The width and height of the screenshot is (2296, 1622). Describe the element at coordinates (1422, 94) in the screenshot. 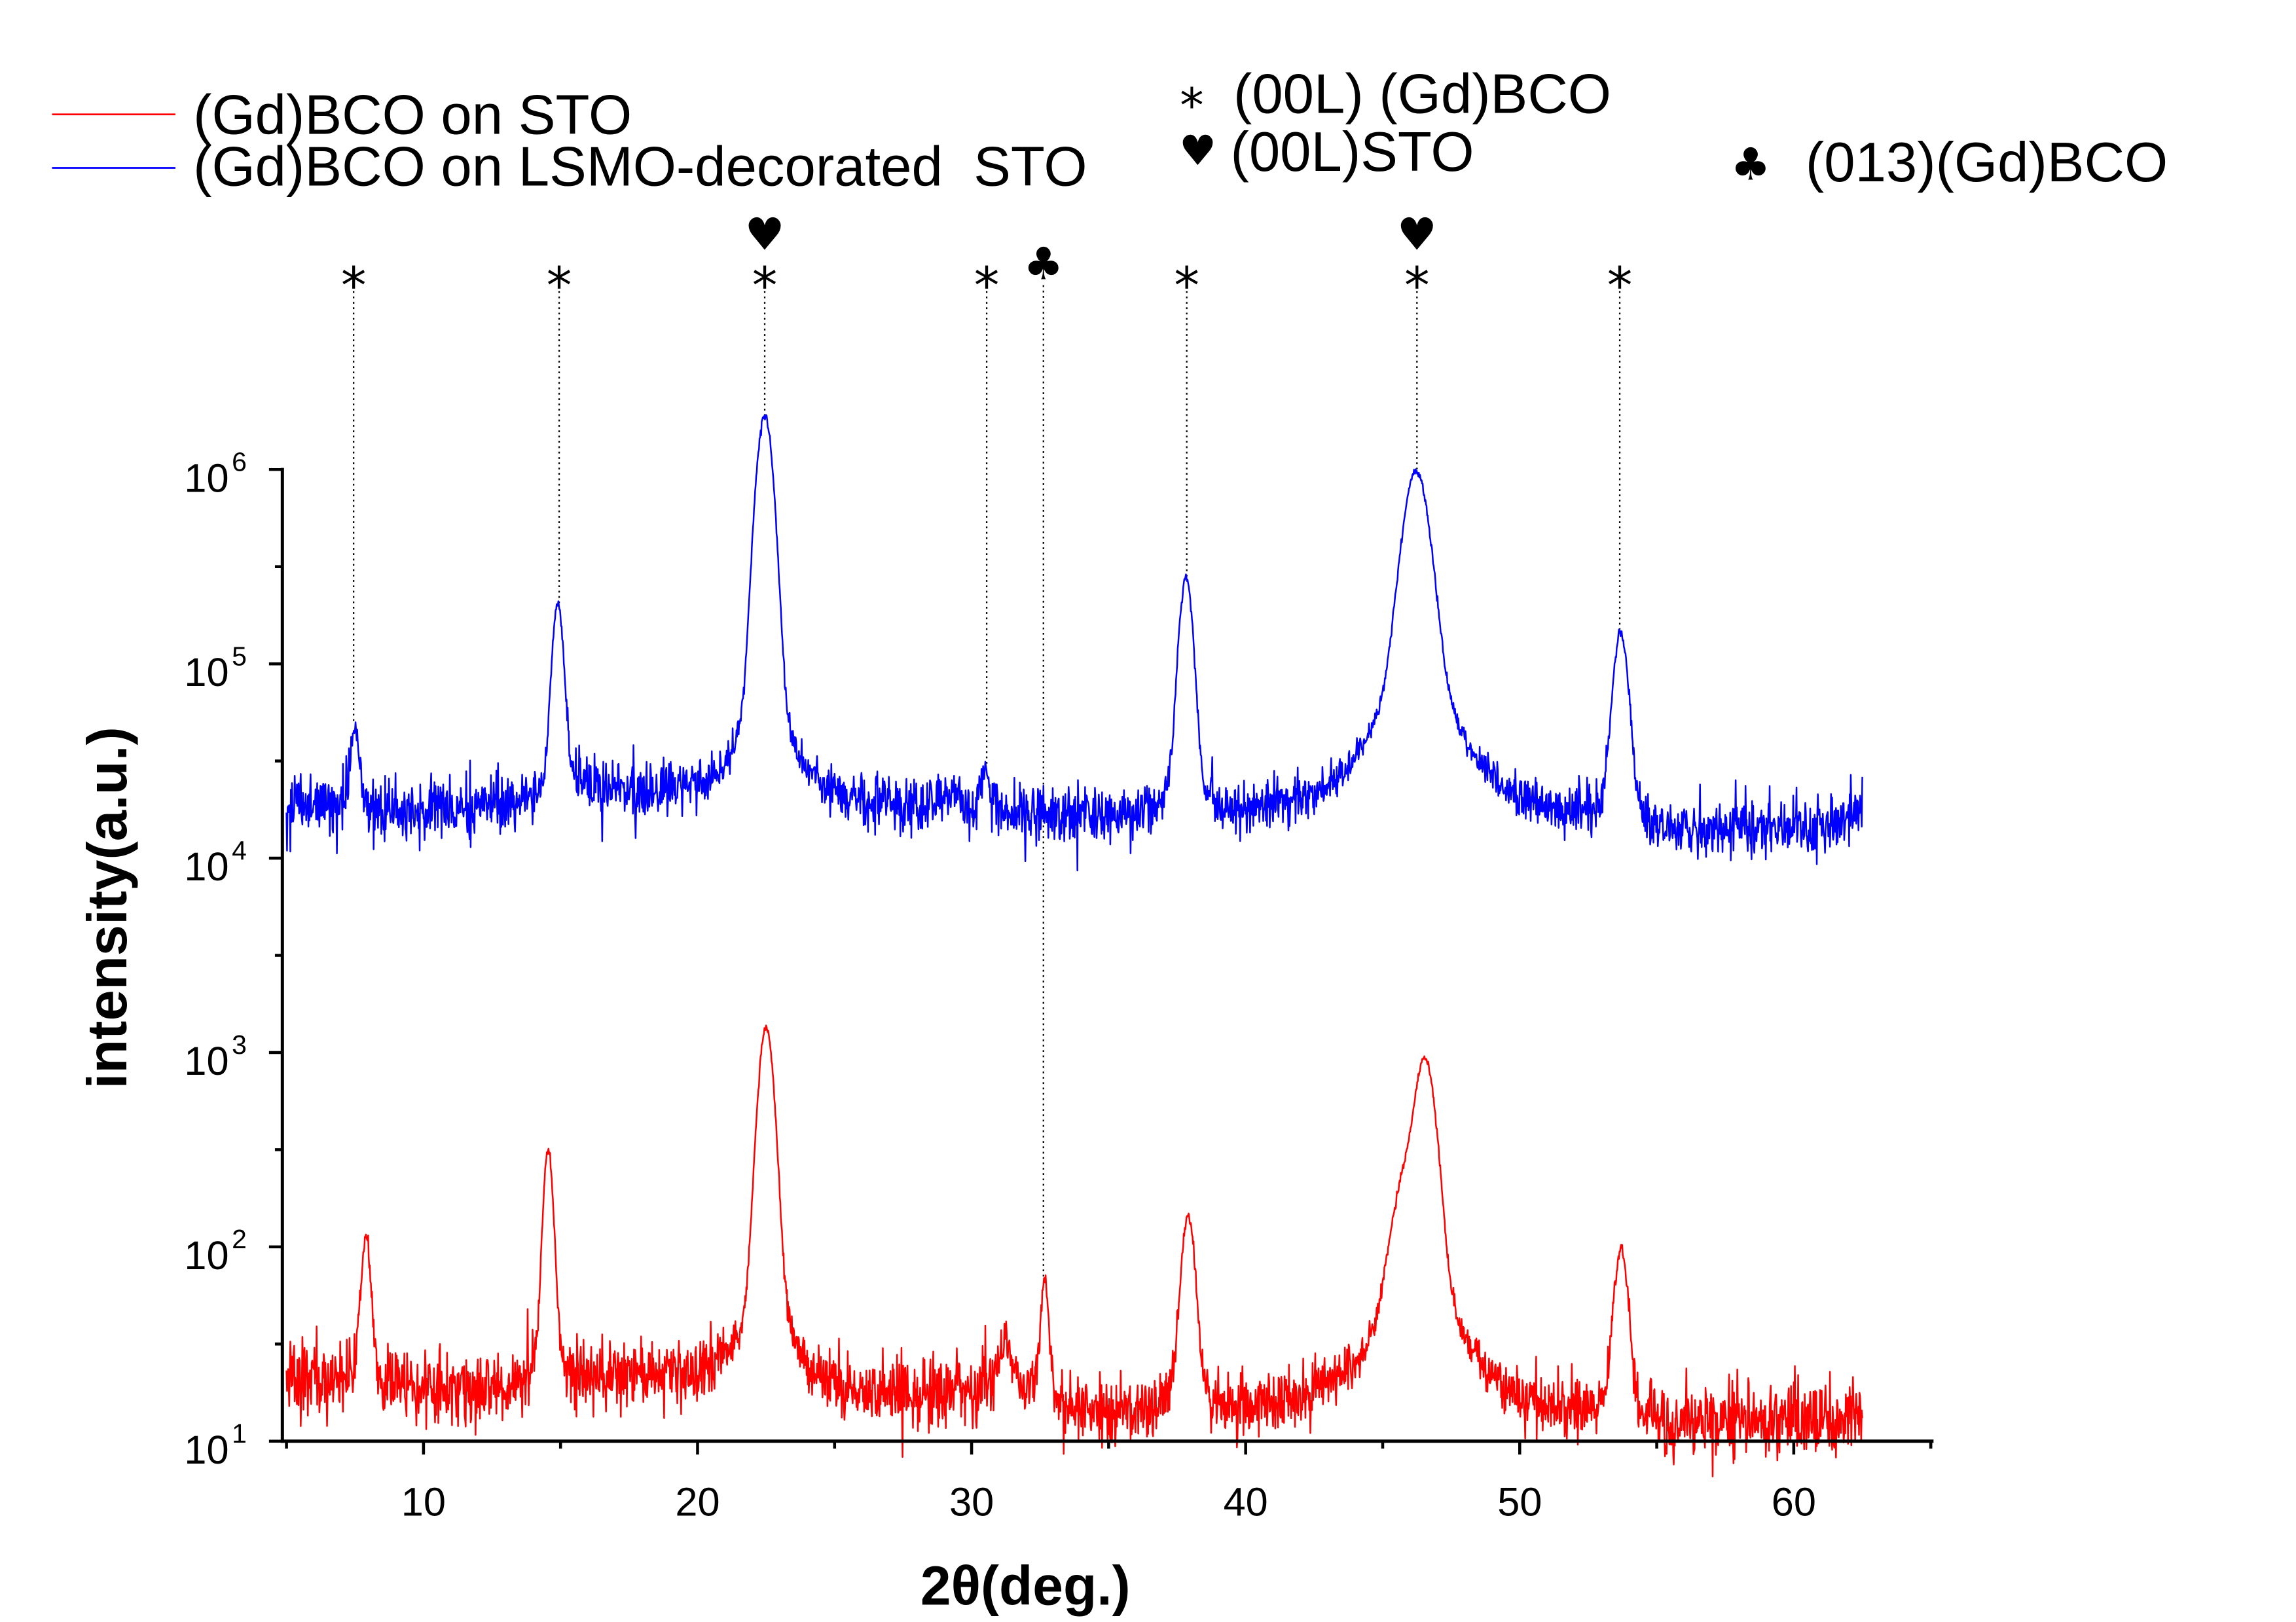

I see `key-asterisk-label: (00L) (Gd)BCO` at that location.